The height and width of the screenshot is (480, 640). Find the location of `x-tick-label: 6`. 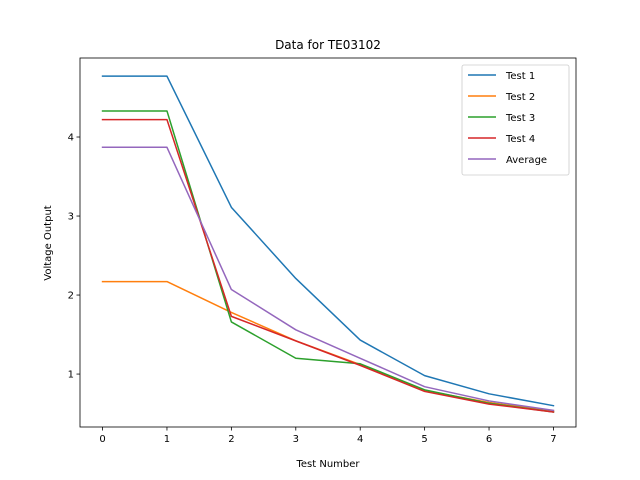

x-tick-label: 6 is located at coordinates (489, 439).